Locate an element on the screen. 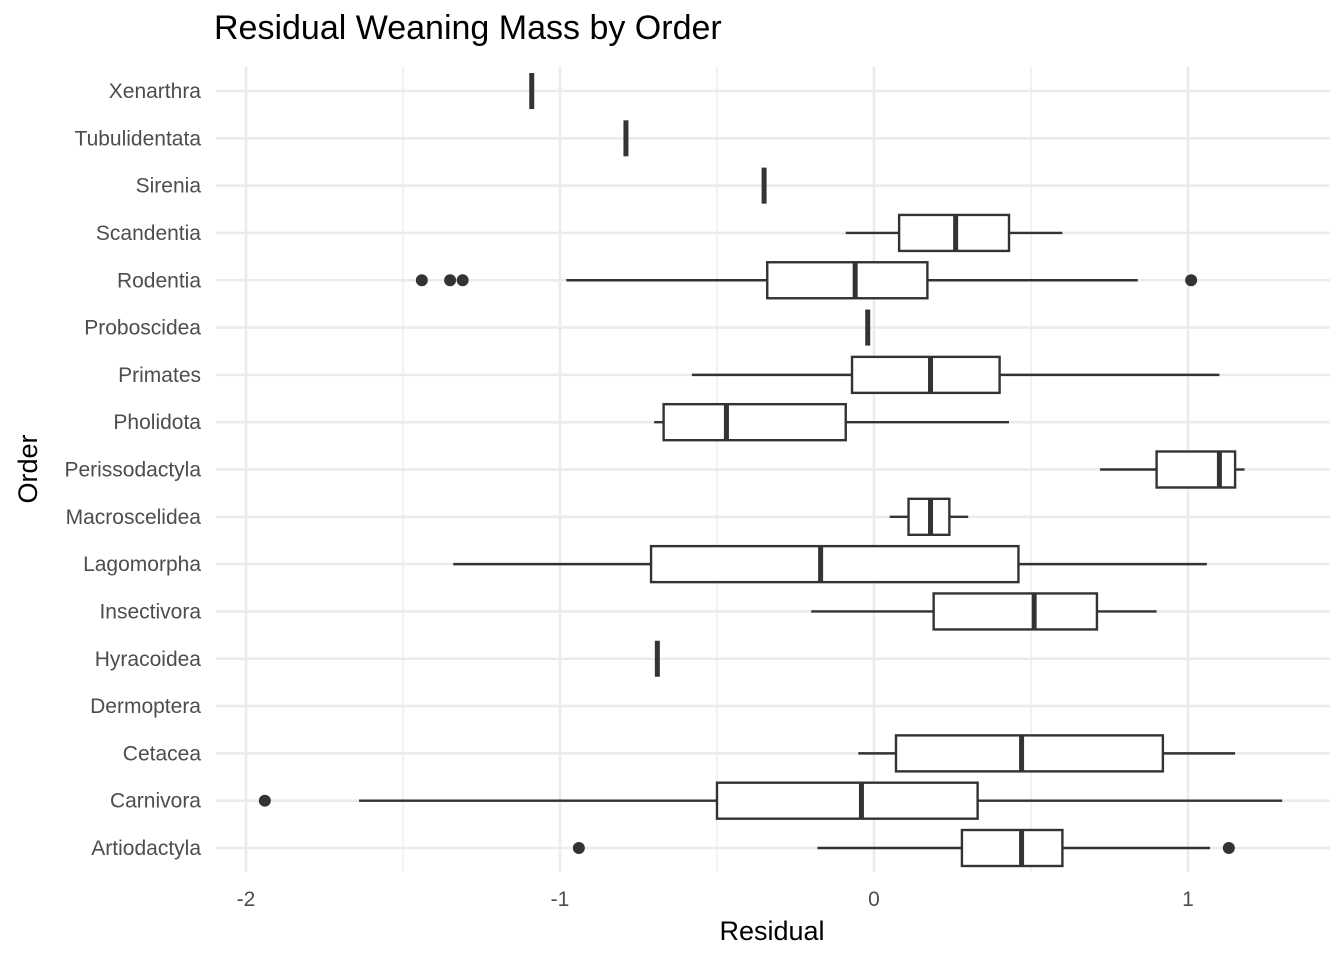 The image size is (1344, 960). y-tick-label: Lagomorpha is located at coordinates (142, 564).